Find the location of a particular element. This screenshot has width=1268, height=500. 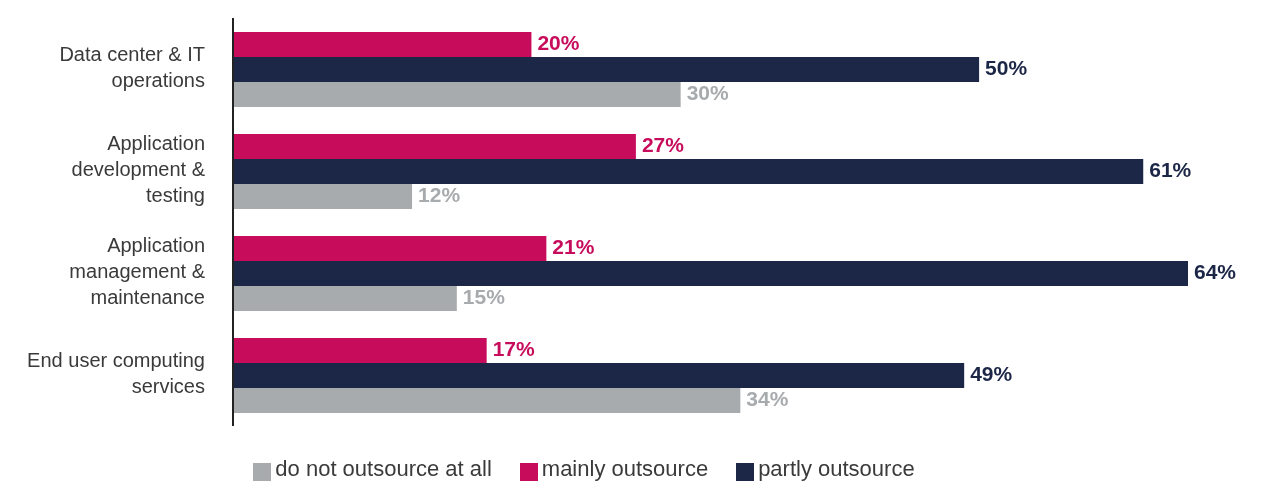

data-label: 49% is located at coordinates (991, 374).